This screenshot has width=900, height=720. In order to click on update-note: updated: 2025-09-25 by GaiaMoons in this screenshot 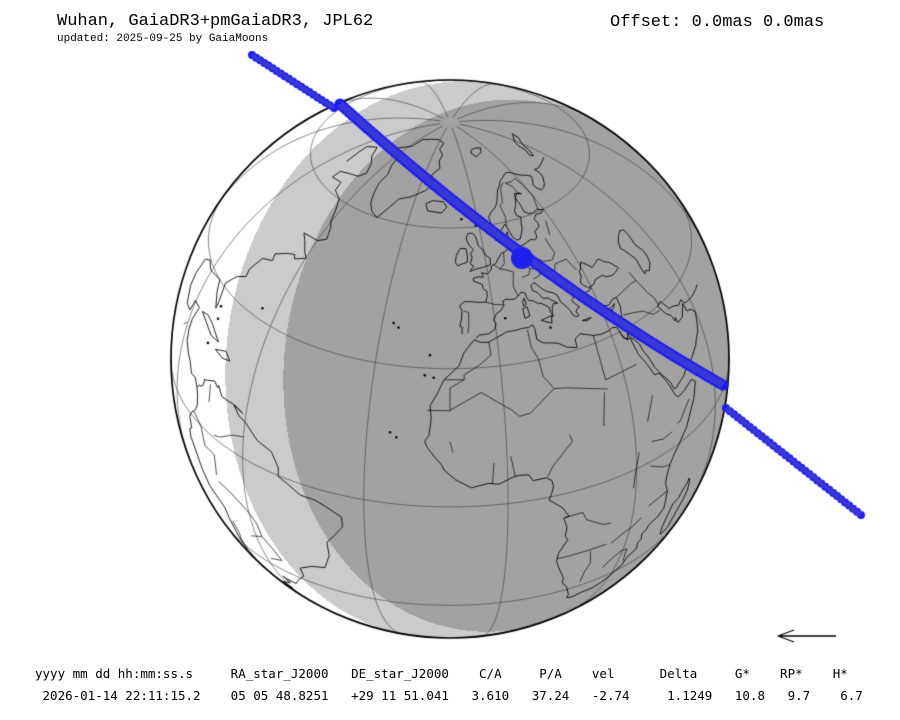, I will do `click(163, 39)`.